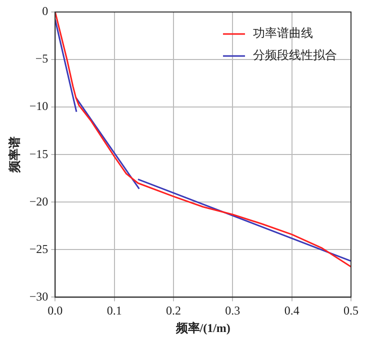  Describe the element at coordinates (232, 311) in the screenshot. I see `x-tick-label: 0.3` at that location.